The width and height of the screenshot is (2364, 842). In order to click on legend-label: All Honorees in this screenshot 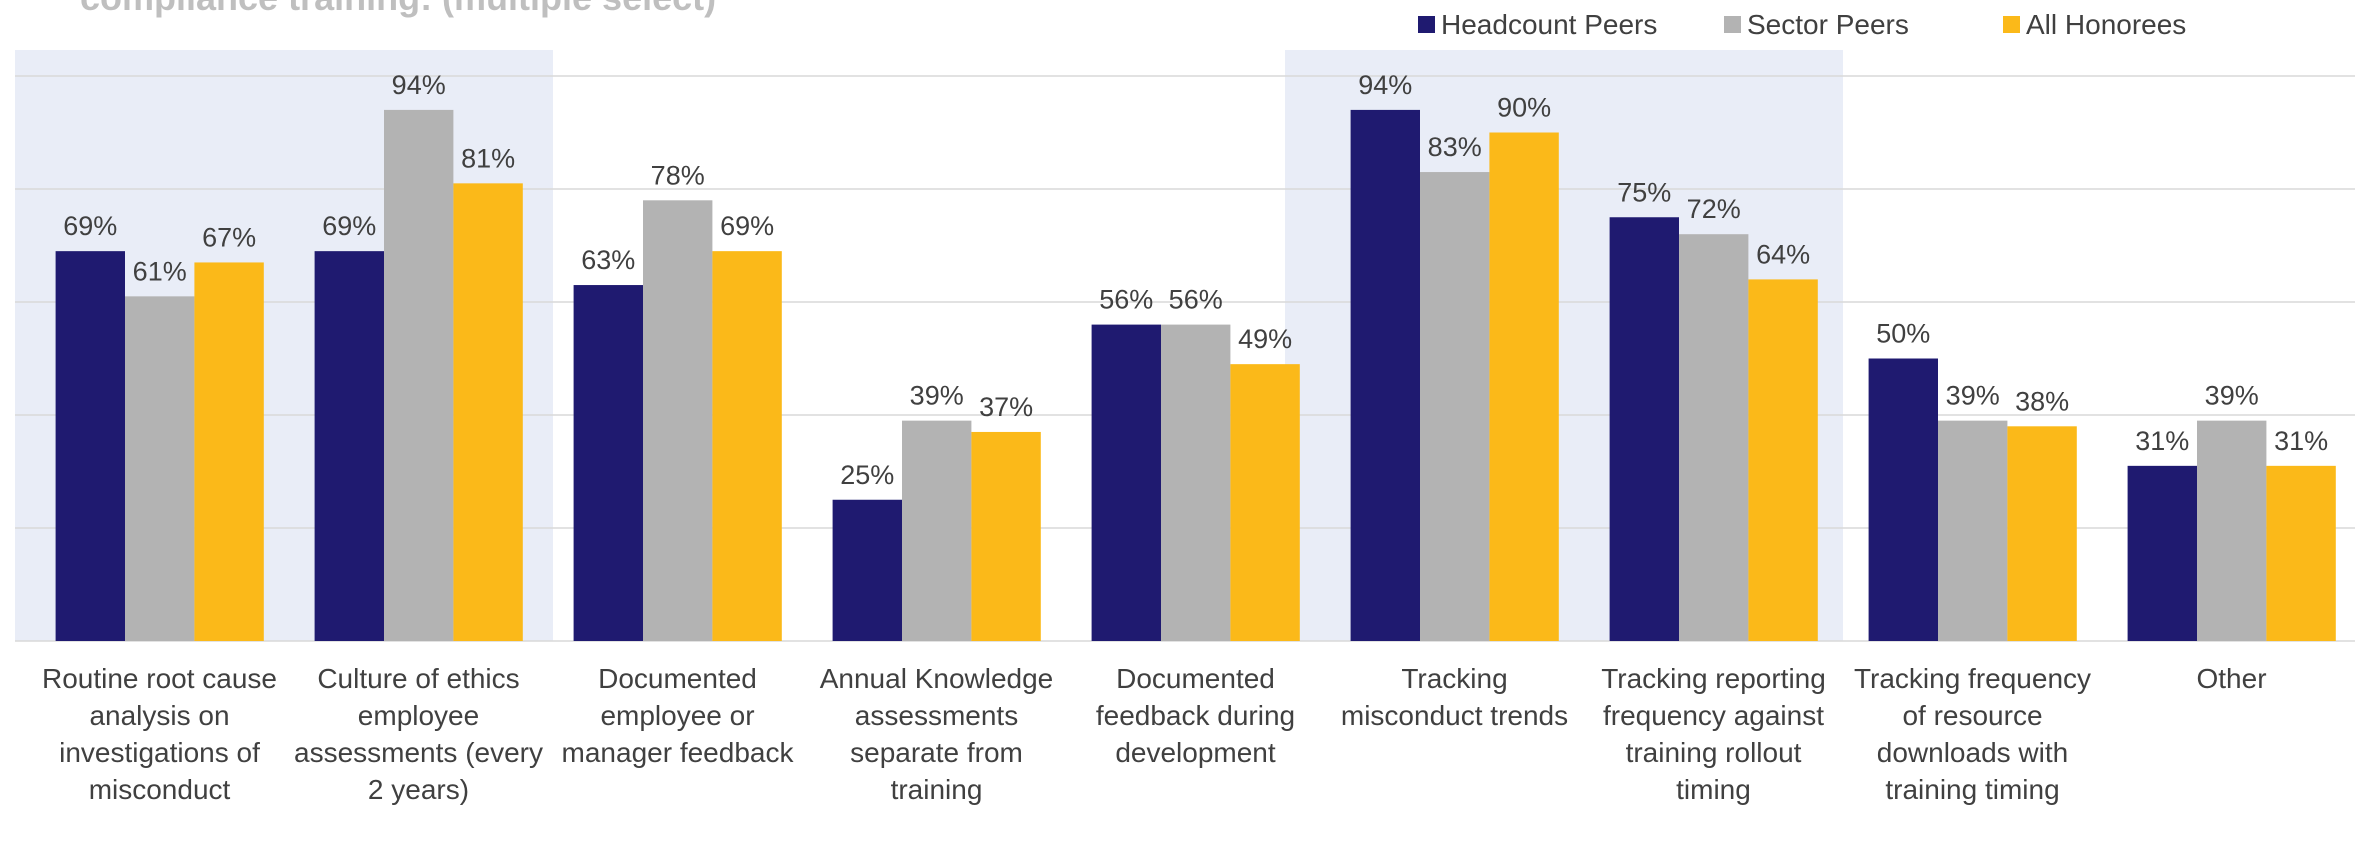, I will do `click(2106, 24)`.